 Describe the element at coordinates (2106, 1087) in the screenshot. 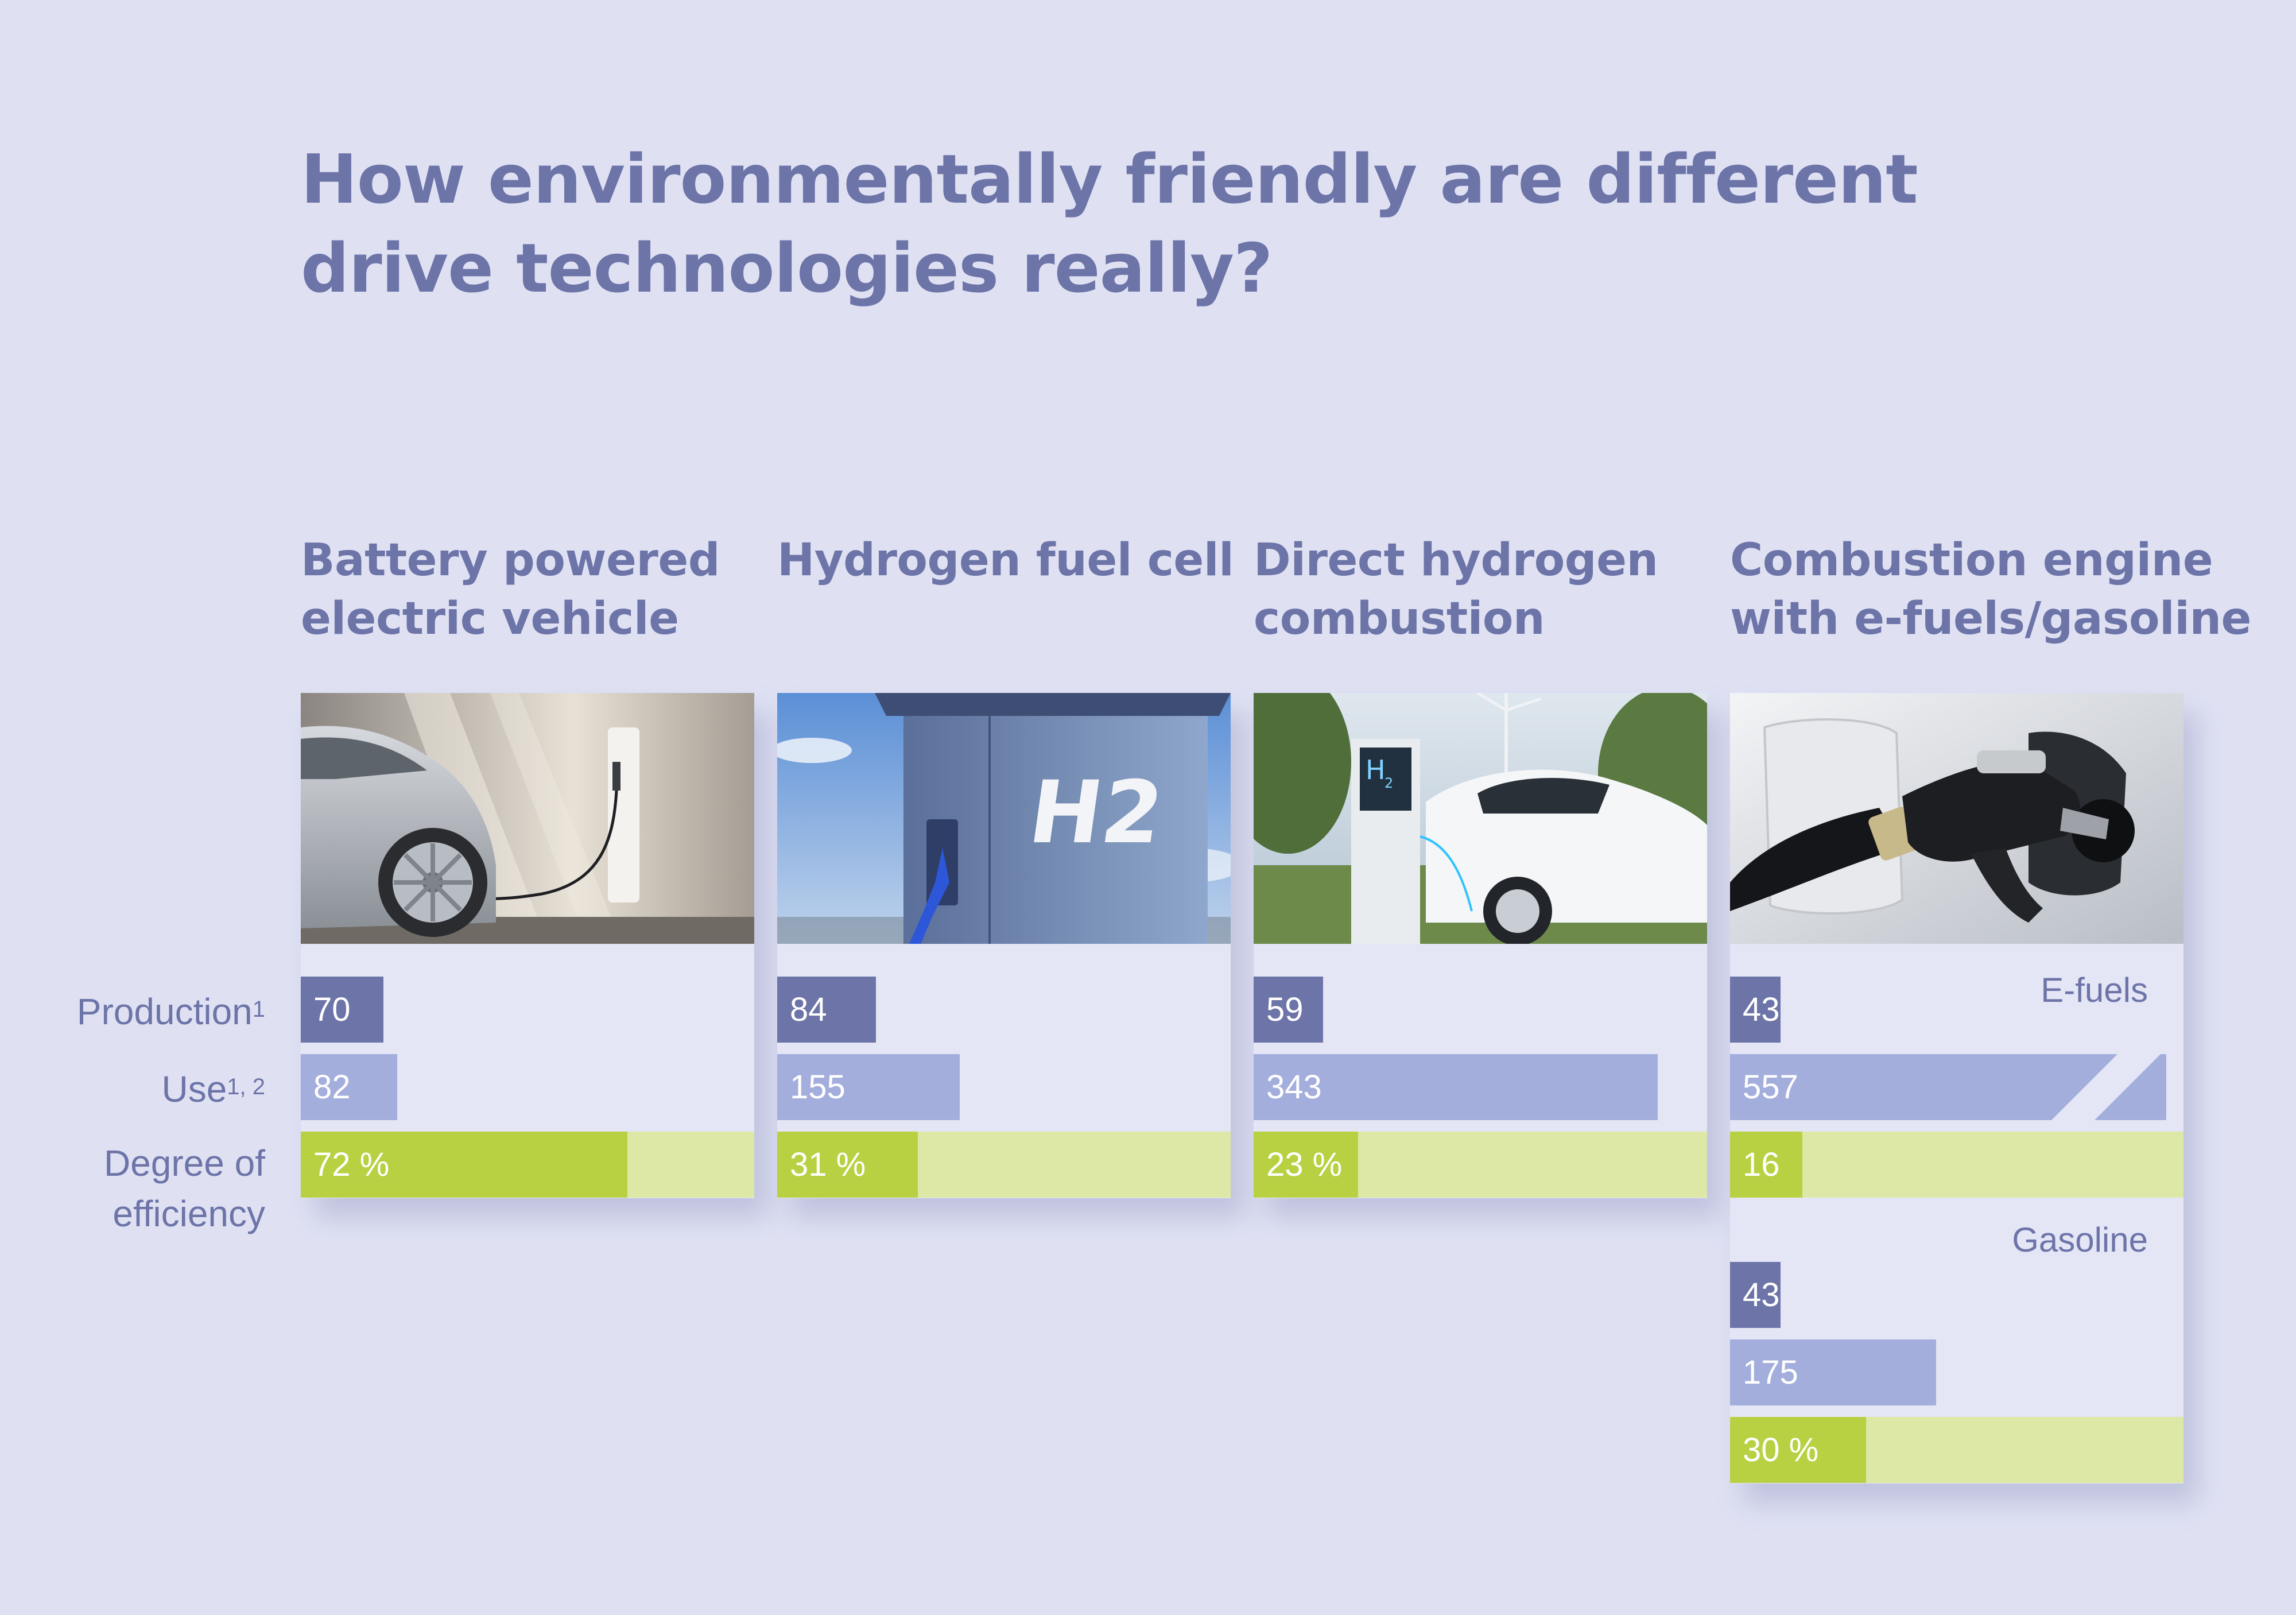

I see `axis-break-marker` at that location.